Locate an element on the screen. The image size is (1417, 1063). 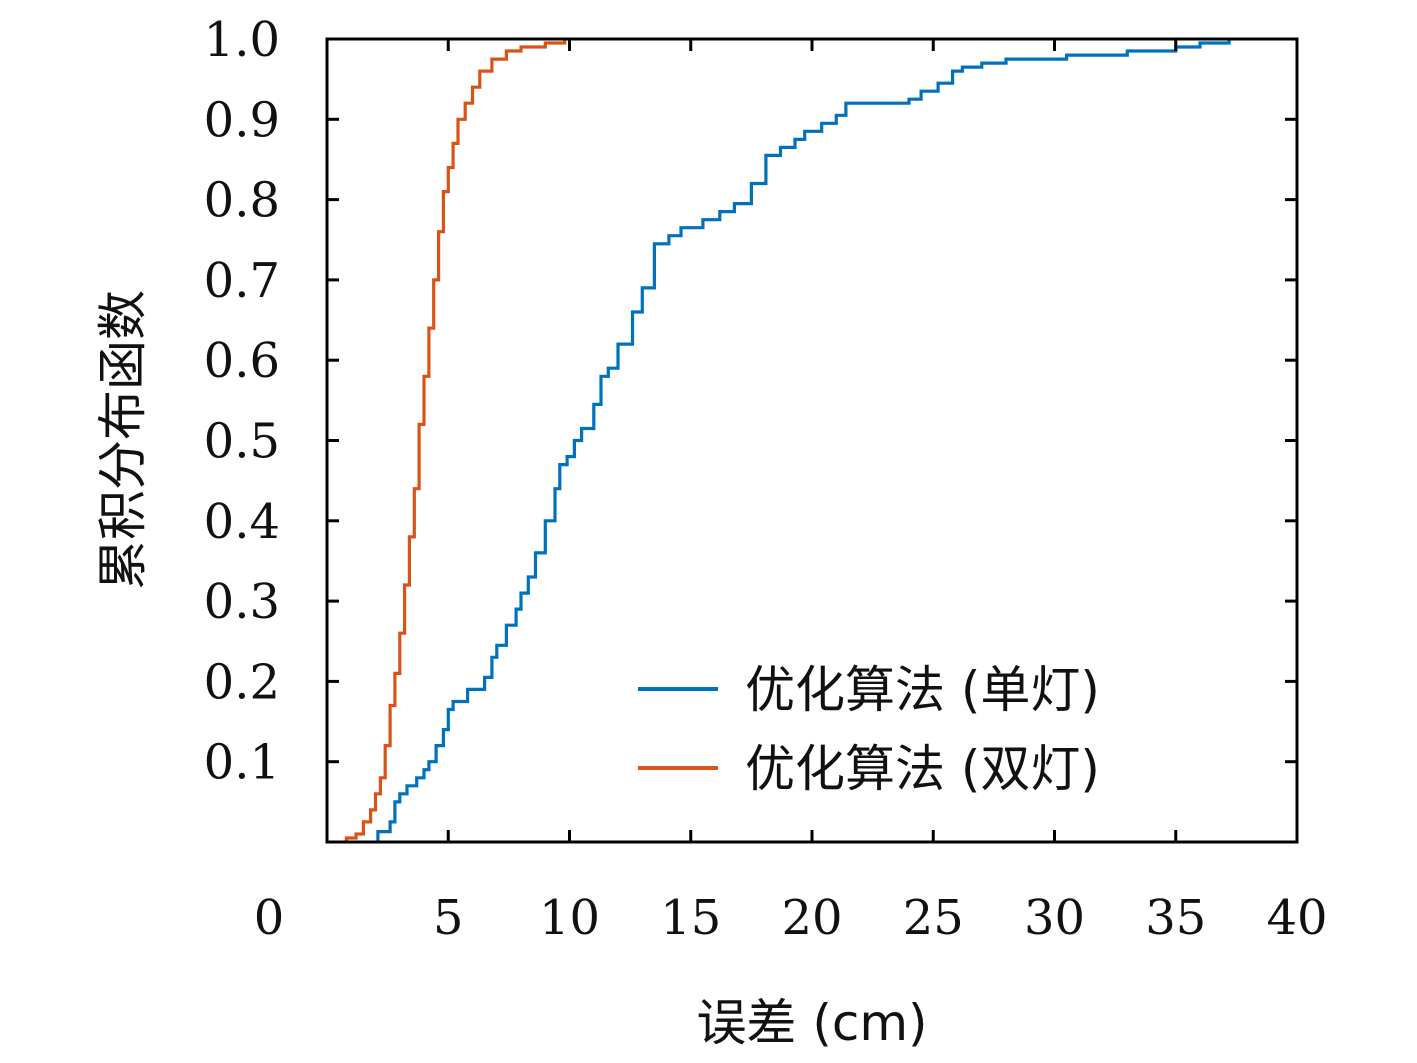
y-axis-title: 累积分布函数 is located at coordinates (123, 440).